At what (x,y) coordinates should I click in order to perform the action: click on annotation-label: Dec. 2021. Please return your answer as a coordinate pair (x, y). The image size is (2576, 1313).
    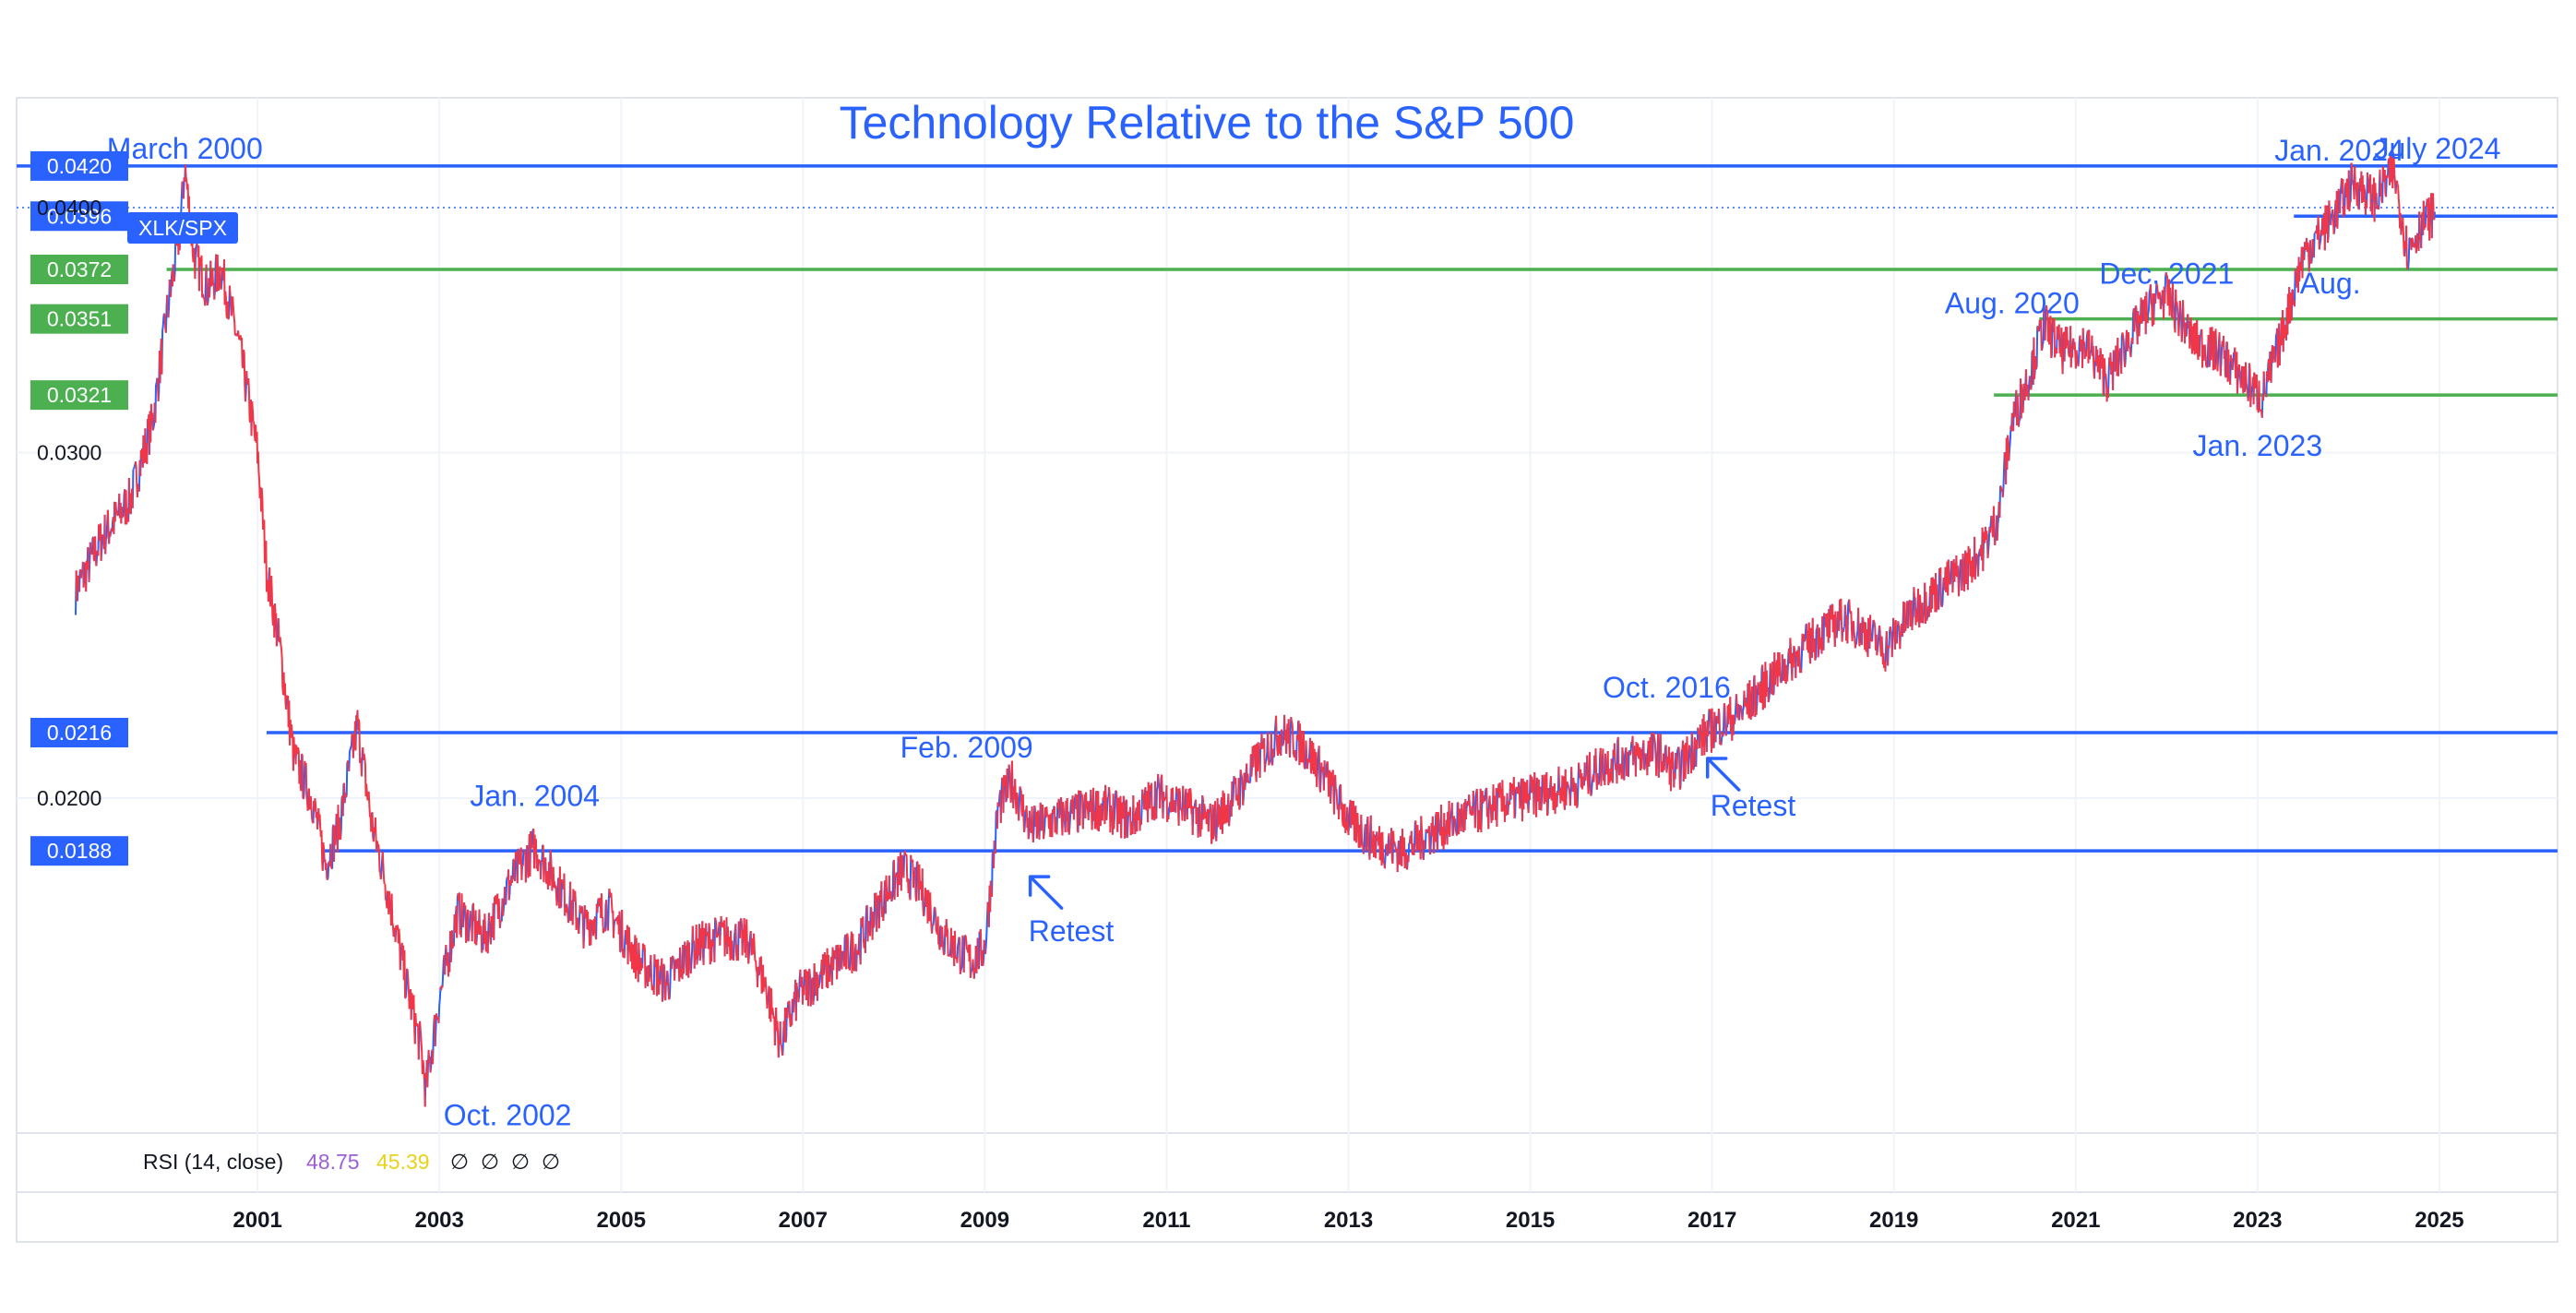
    Looking at the image, I should click on (2166, 274).